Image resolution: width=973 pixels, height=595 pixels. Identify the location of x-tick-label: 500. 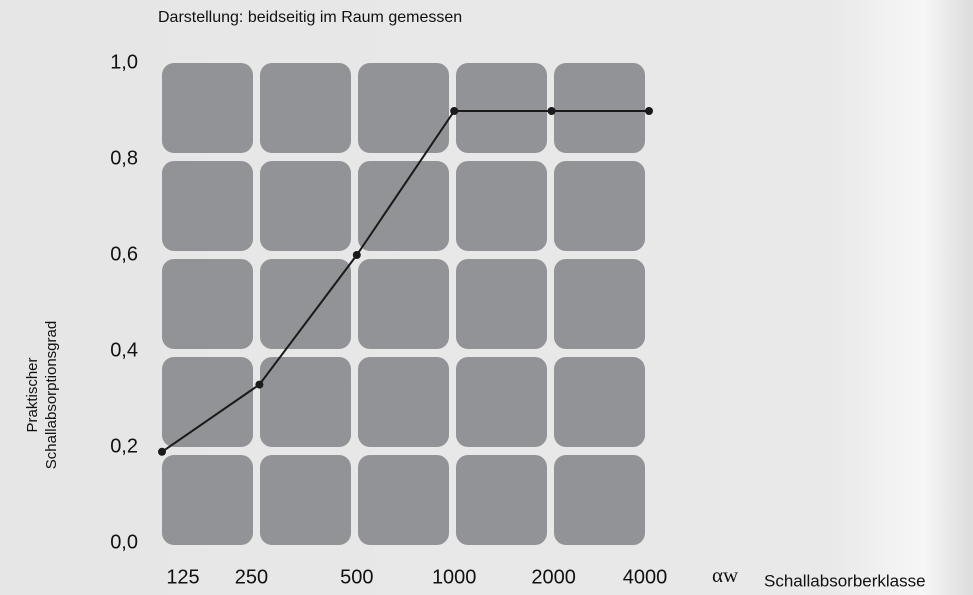
(356, 577).